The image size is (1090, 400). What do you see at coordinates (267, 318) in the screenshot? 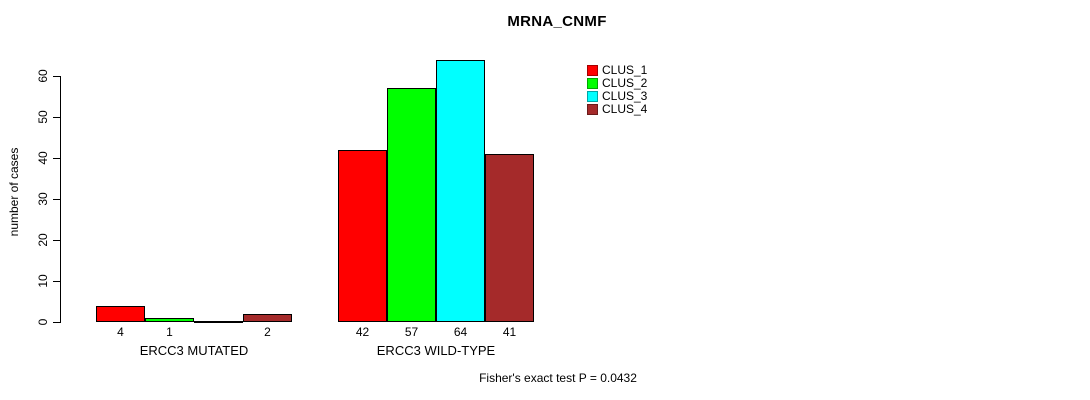
I see `bar-clus_4-group1` at bounding box center [267, 318].